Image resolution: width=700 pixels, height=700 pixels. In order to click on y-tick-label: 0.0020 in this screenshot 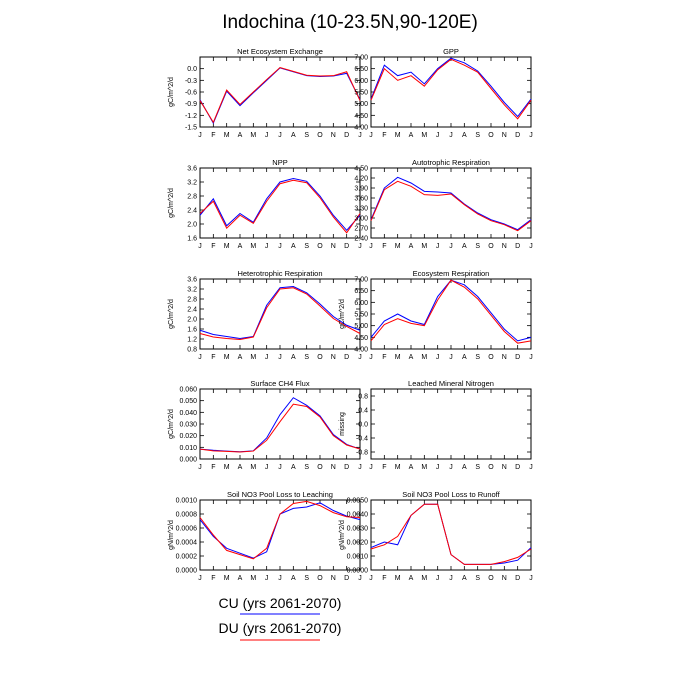, I will do `click(358, 543)`.